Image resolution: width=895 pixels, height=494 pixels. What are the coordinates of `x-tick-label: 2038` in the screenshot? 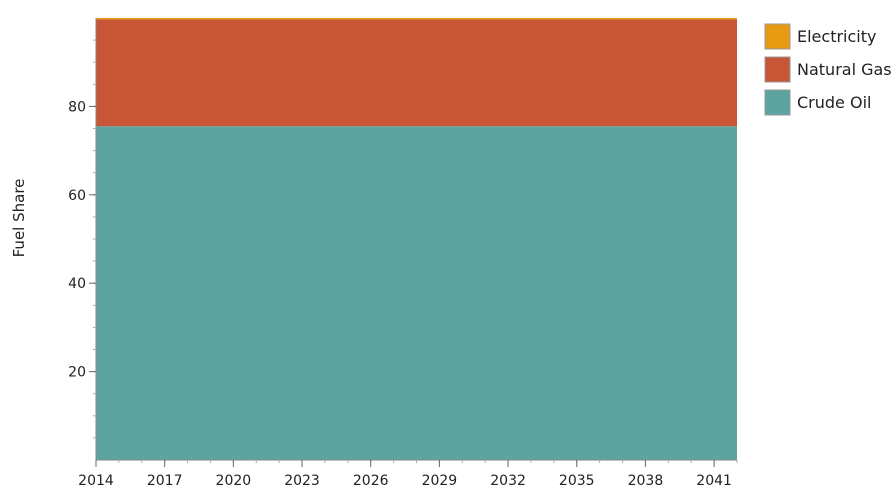 It's located at (646, 481).